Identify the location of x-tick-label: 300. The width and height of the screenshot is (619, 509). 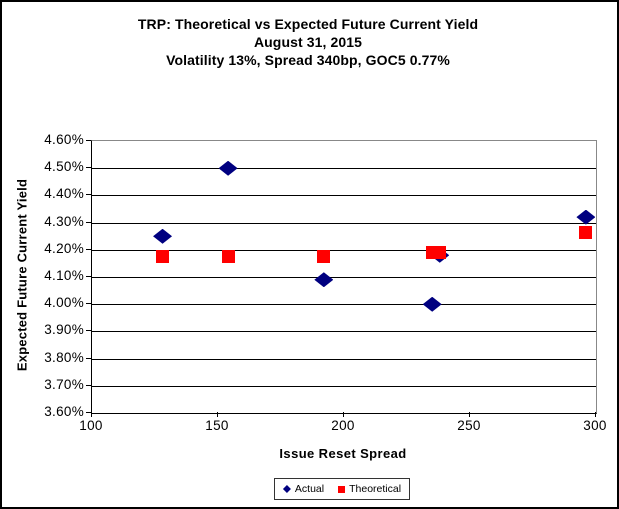
(595, 425).